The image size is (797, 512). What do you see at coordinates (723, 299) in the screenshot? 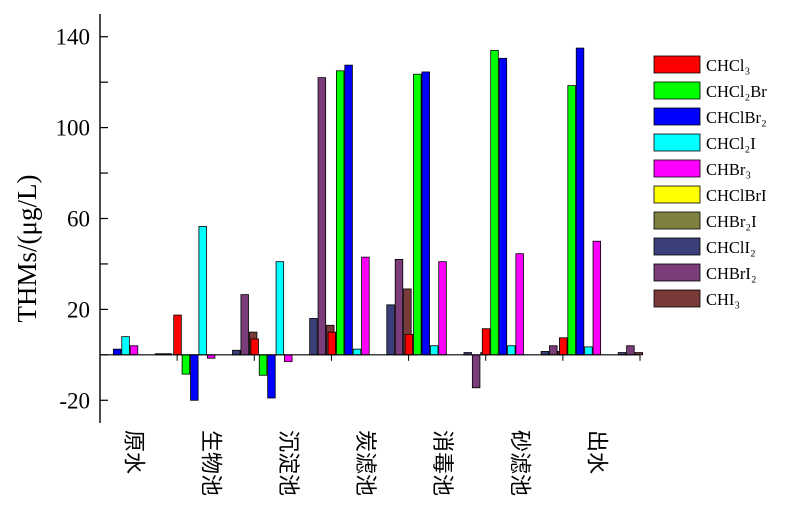
I see `legend-label: CHI₃` at bounding box center [723, 299].